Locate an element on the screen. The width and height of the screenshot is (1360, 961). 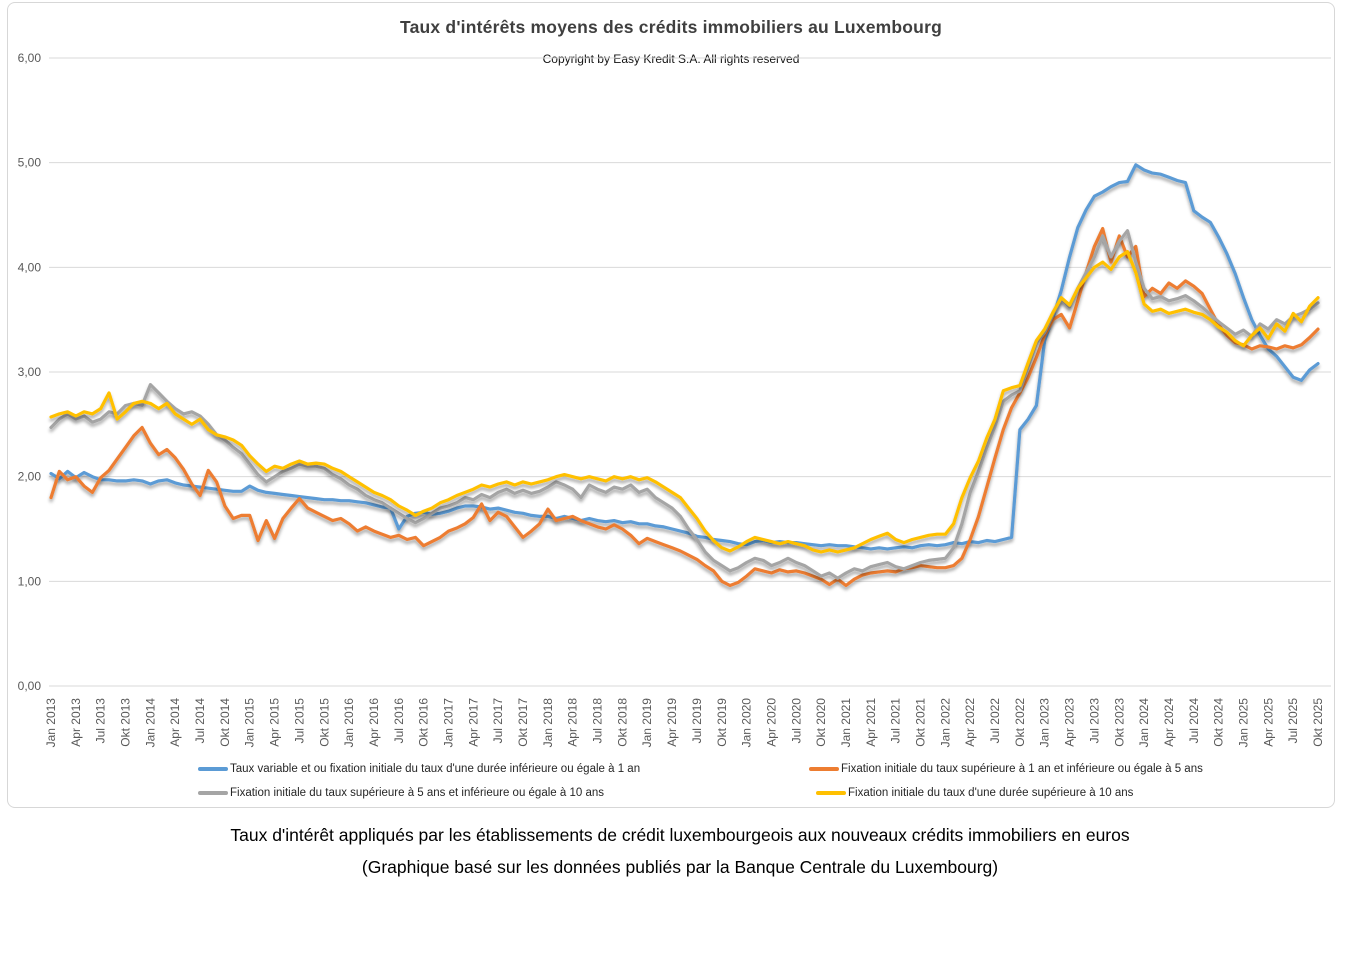
x-tick-label: Apr 2018 is located at coordinates (573, 722).